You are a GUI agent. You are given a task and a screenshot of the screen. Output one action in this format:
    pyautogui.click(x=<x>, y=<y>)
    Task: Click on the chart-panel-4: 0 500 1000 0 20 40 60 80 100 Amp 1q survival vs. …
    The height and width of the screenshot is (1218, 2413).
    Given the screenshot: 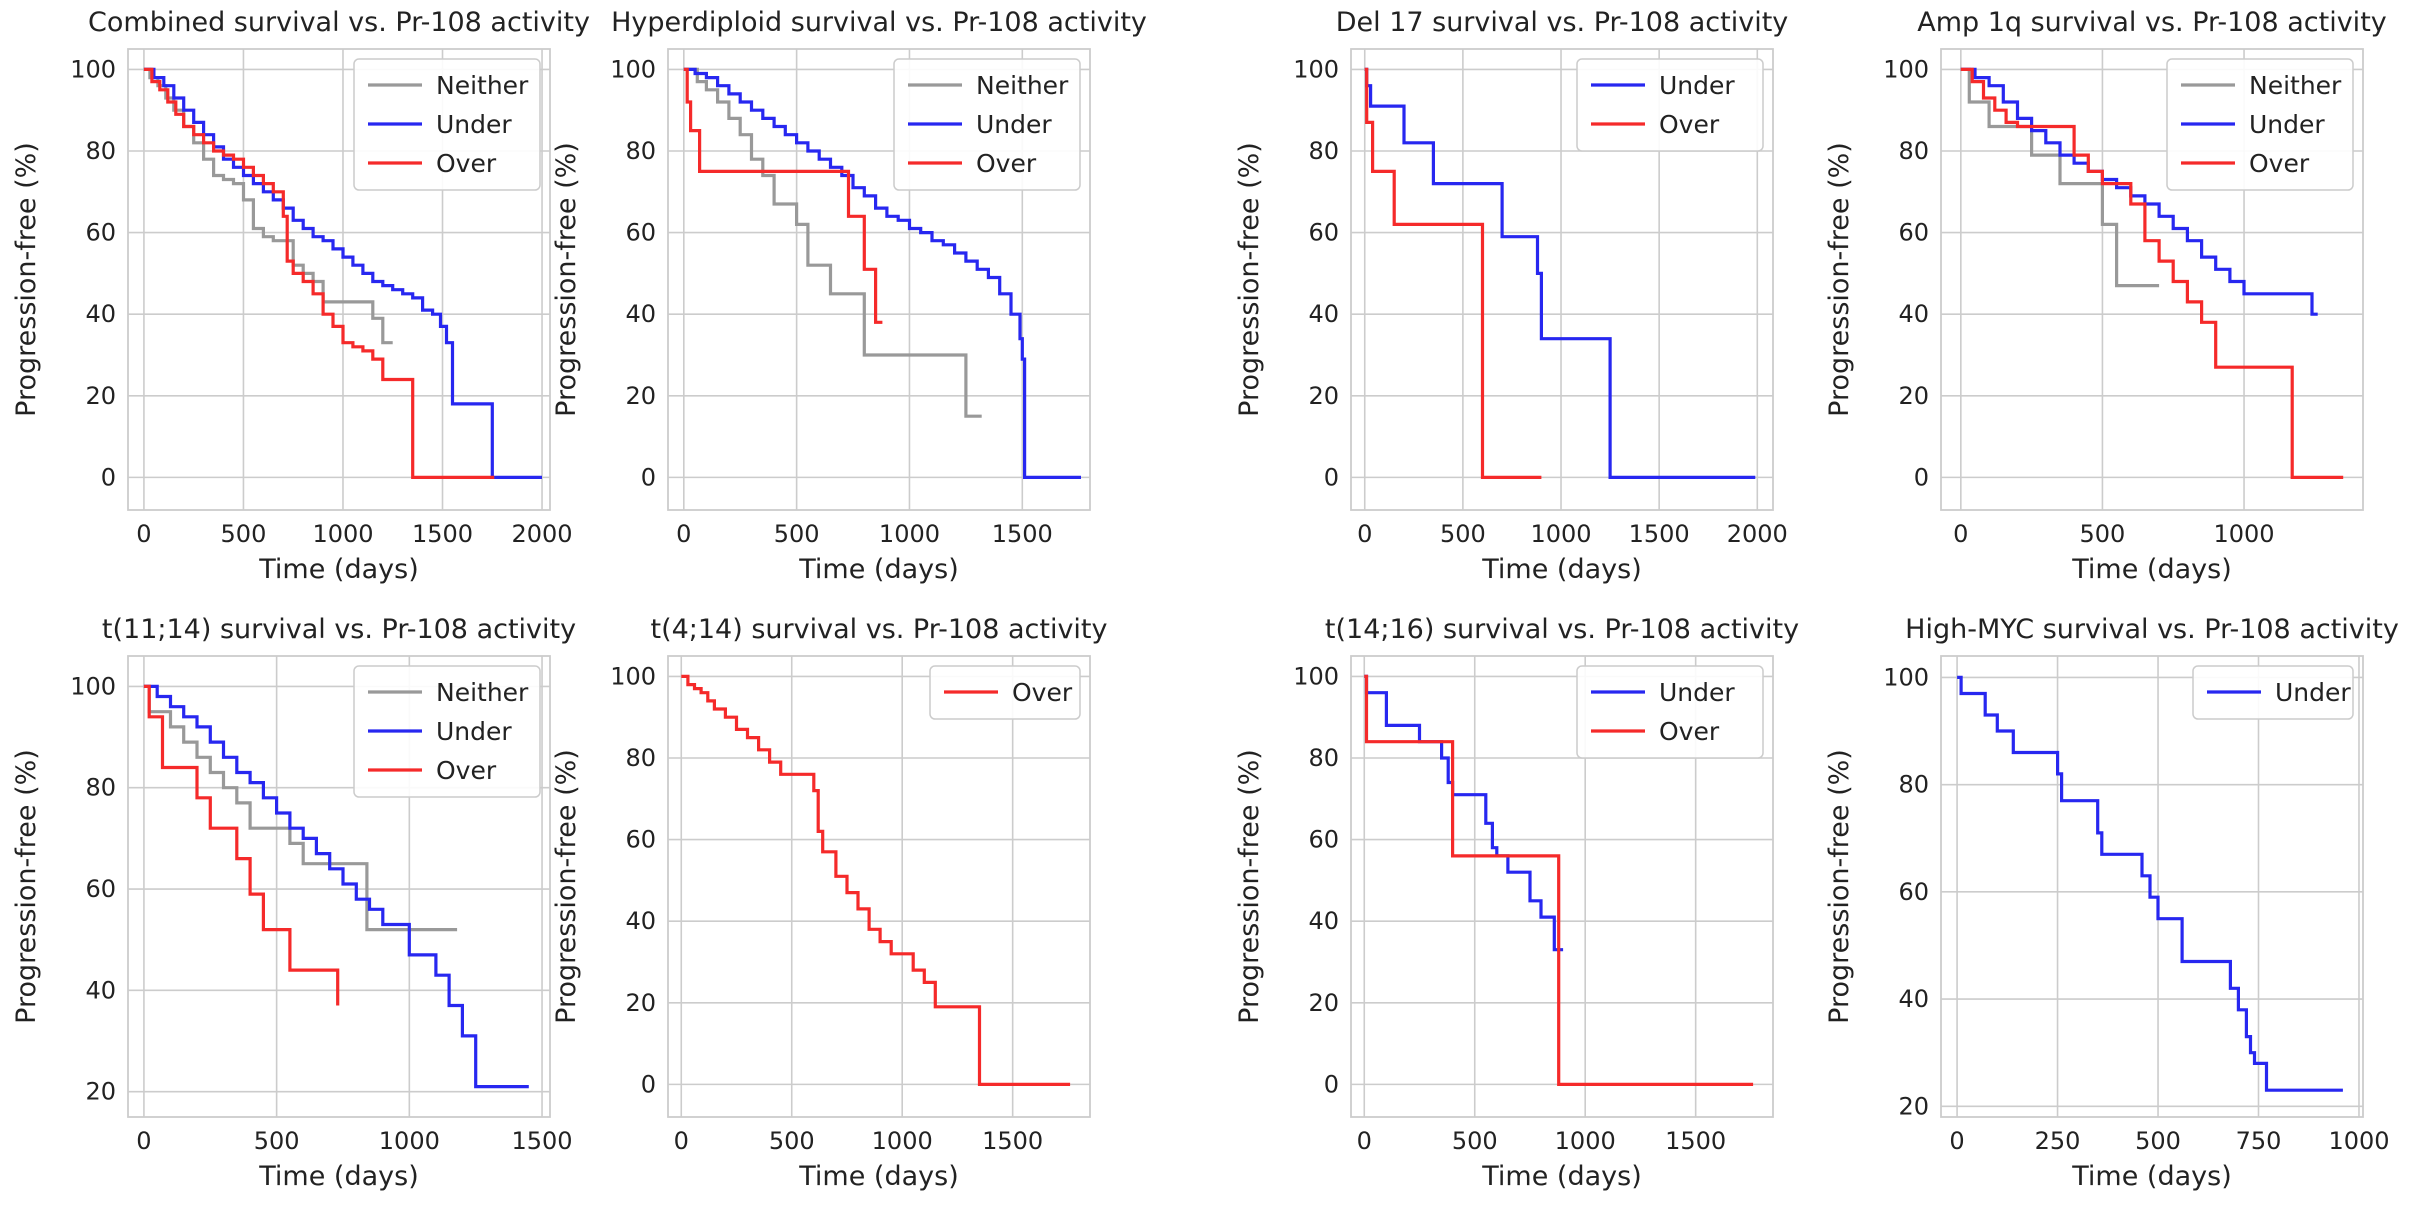 What is the action you would take?
    pyautogui.click(x=2105, y=296)
    